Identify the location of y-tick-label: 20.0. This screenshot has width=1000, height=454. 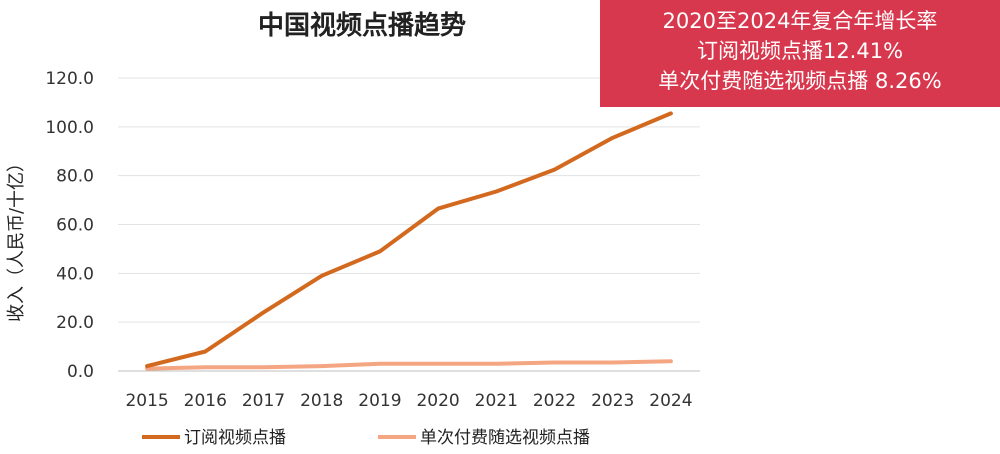
(75, 323).